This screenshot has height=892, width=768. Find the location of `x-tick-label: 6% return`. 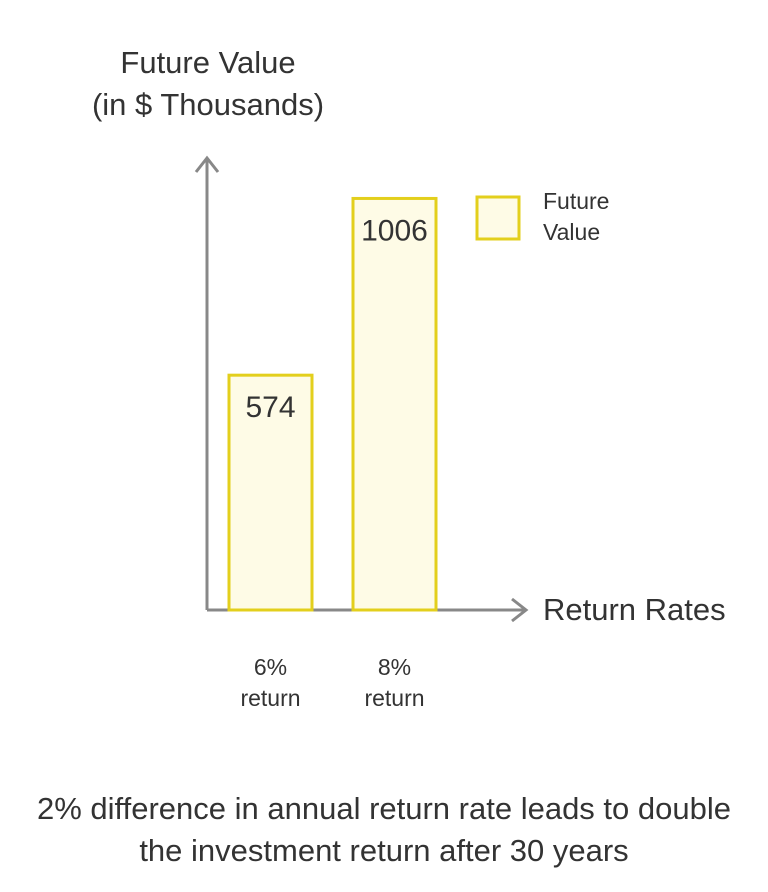

x-tick-label: 6% return is located at coordinates (270, 682).